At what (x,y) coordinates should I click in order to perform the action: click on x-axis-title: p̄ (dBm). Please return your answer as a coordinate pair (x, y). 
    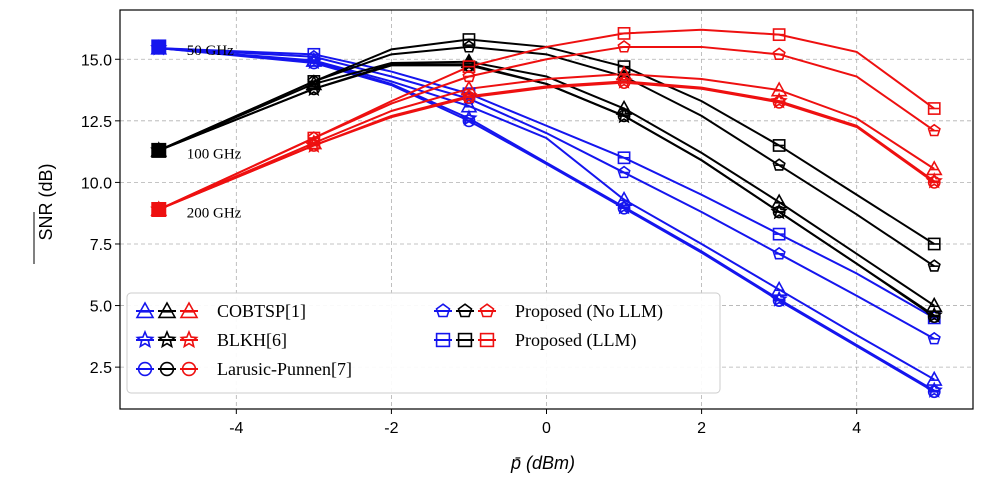
    Looking at the image, I should click on (542, 463).